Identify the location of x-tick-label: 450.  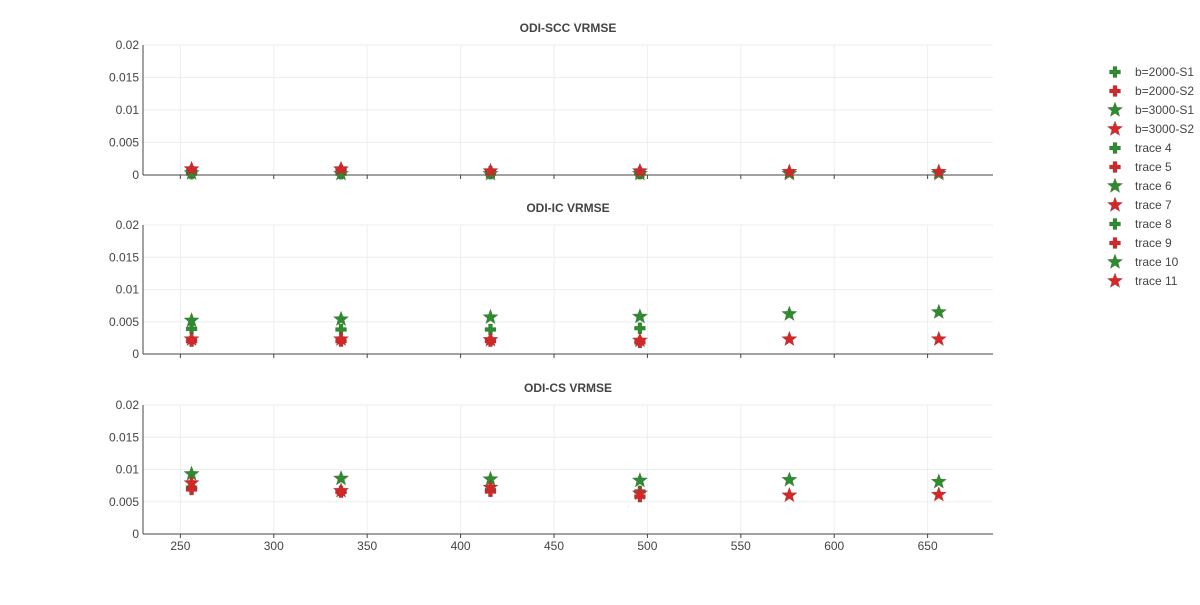
(554, 546).